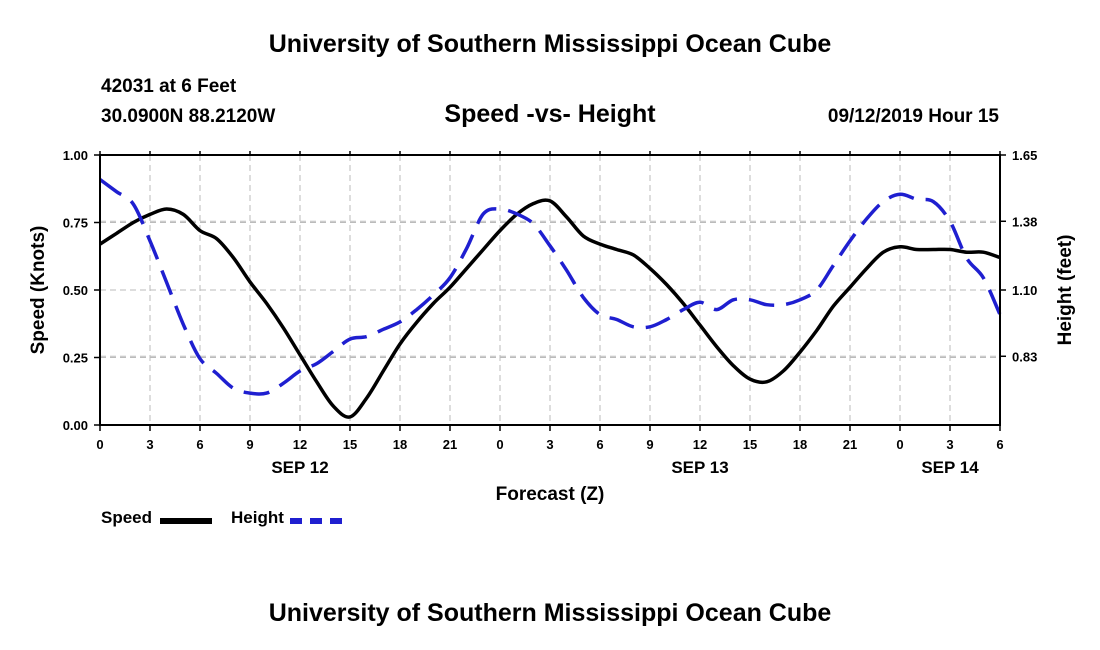  Describe the element at coordinates (75, 290) in the screenshot. I see `y-tick-label: 0.50` at that location.